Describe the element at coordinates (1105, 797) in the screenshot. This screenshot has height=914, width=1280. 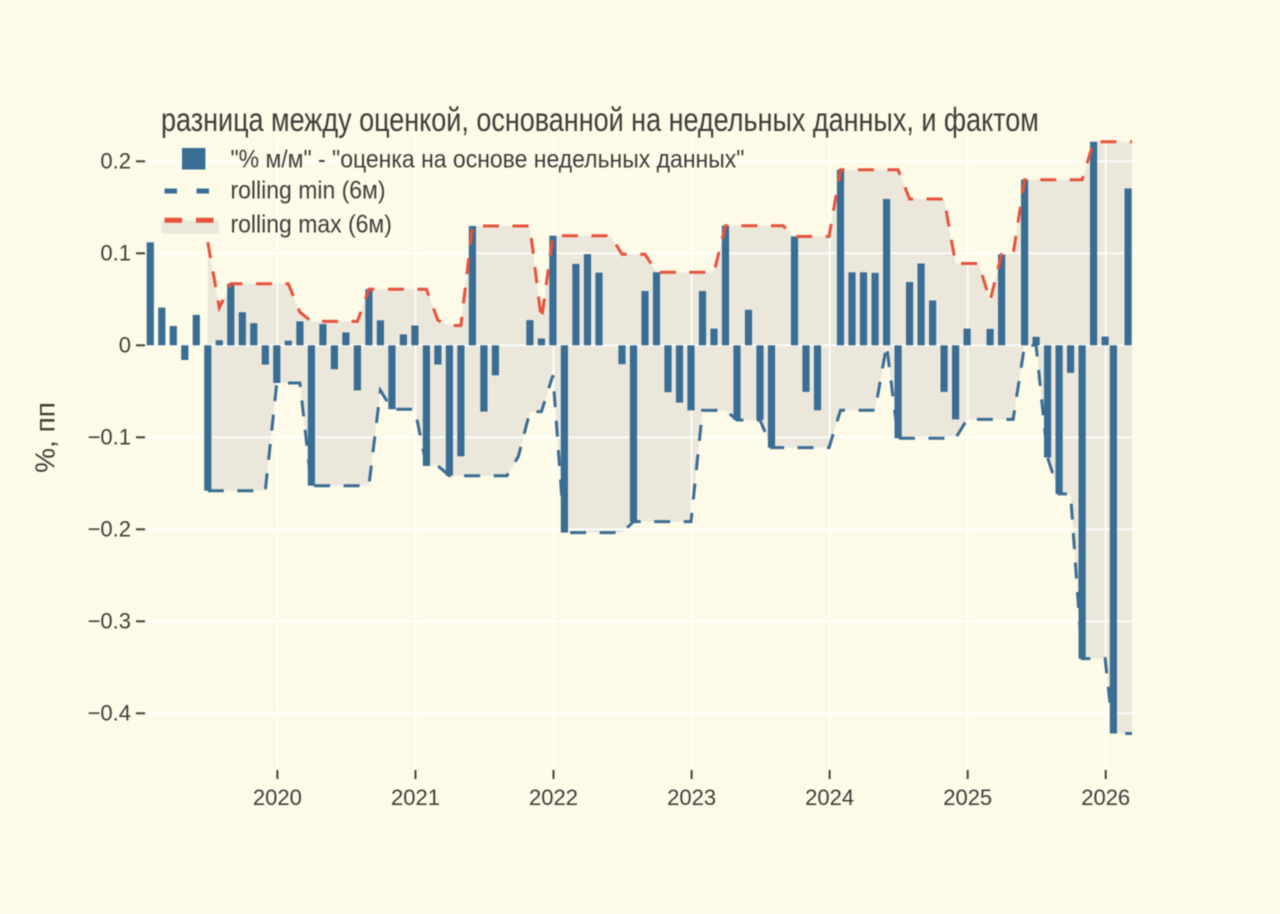
I see `svg-text: 2026` at that location.